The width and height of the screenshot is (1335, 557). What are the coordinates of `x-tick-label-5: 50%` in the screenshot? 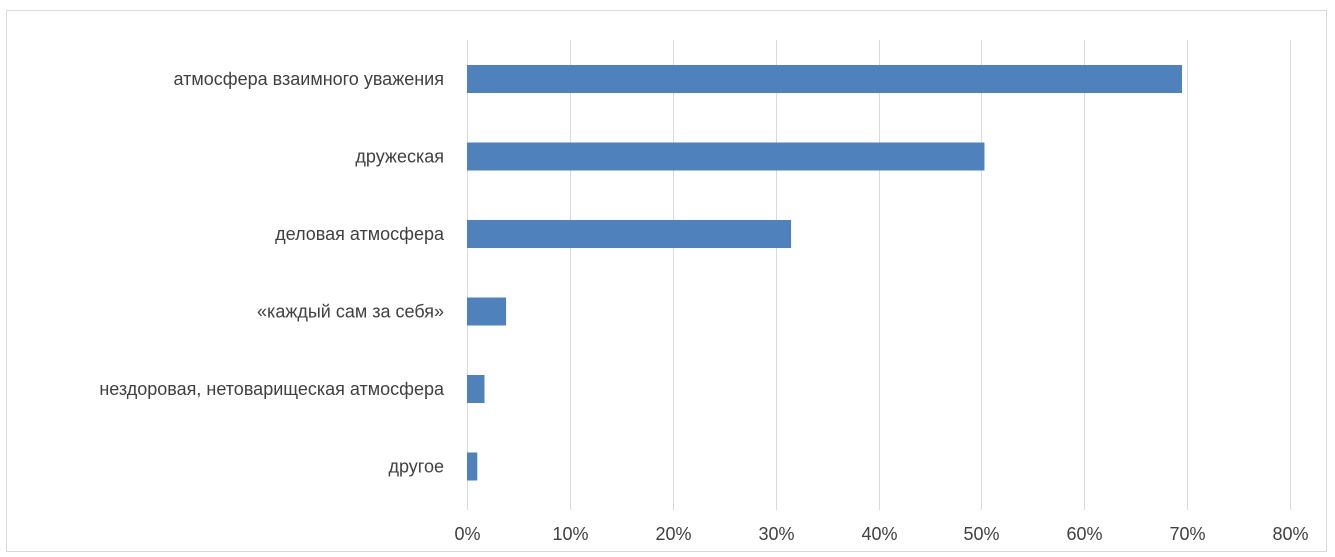 It's located at (981, 534).